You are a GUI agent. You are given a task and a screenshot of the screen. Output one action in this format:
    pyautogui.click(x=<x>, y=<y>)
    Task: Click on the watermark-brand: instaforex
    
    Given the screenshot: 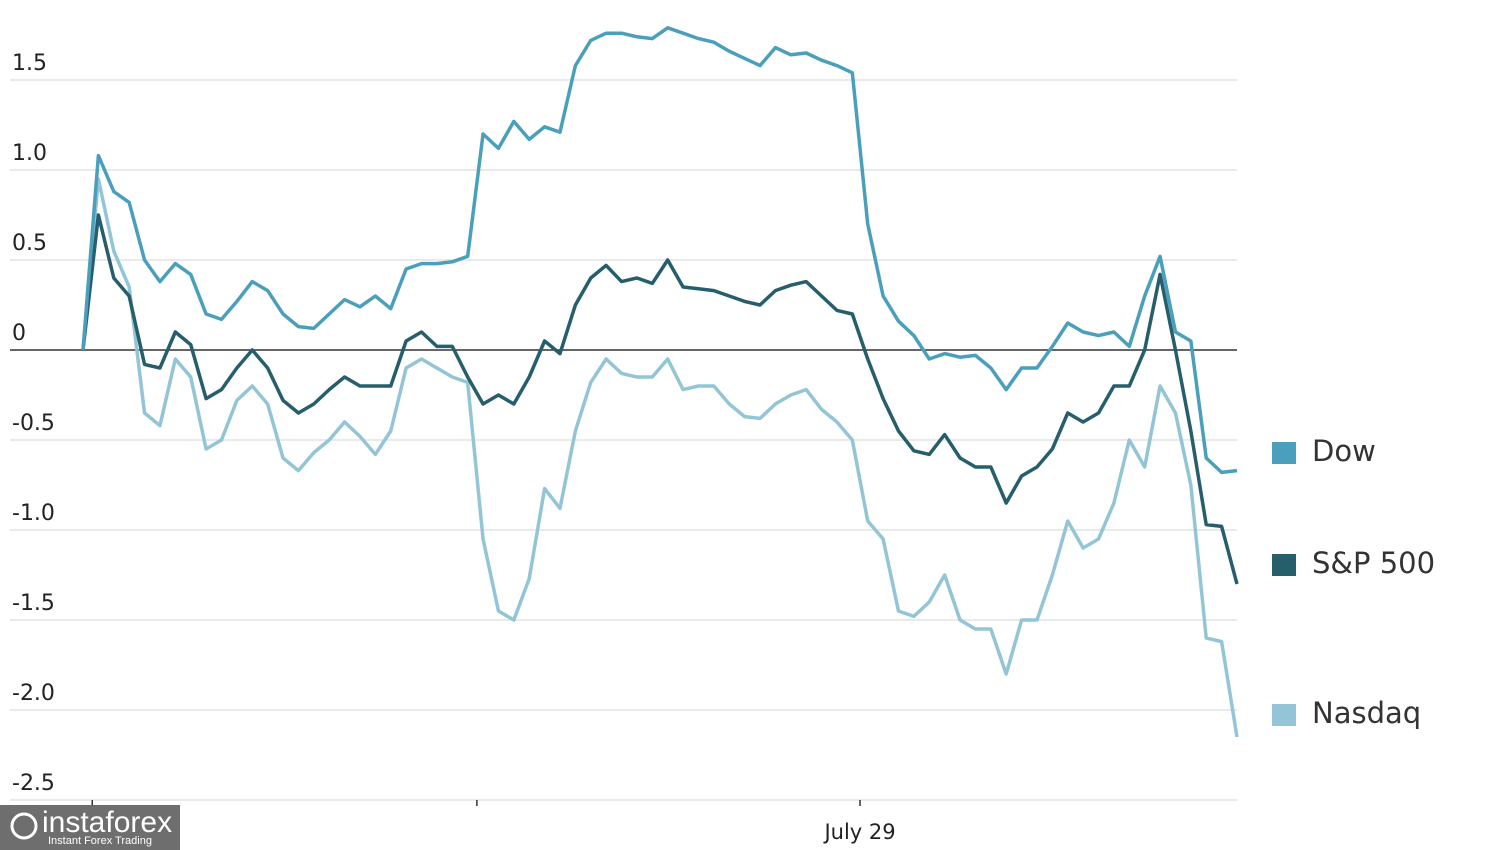 What is the action you would take?
    pyautogui.click(x=107, y=822)
    